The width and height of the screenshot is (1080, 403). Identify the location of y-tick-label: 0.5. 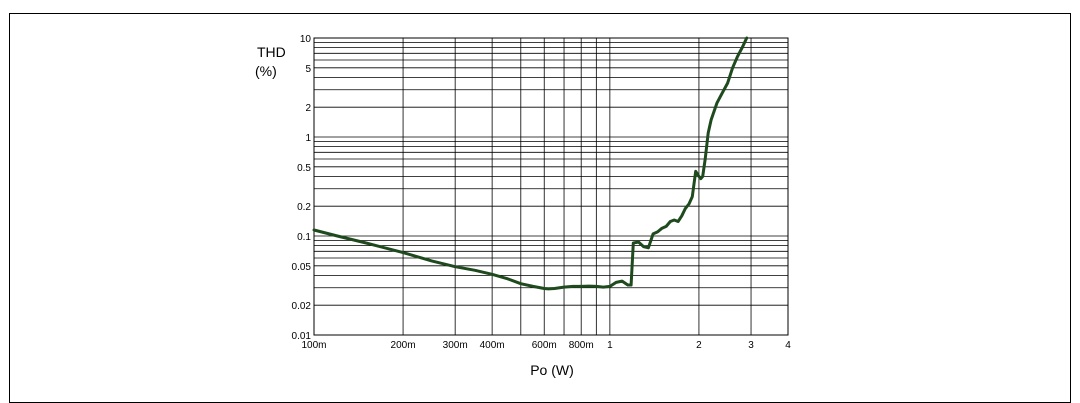
(304, 168).